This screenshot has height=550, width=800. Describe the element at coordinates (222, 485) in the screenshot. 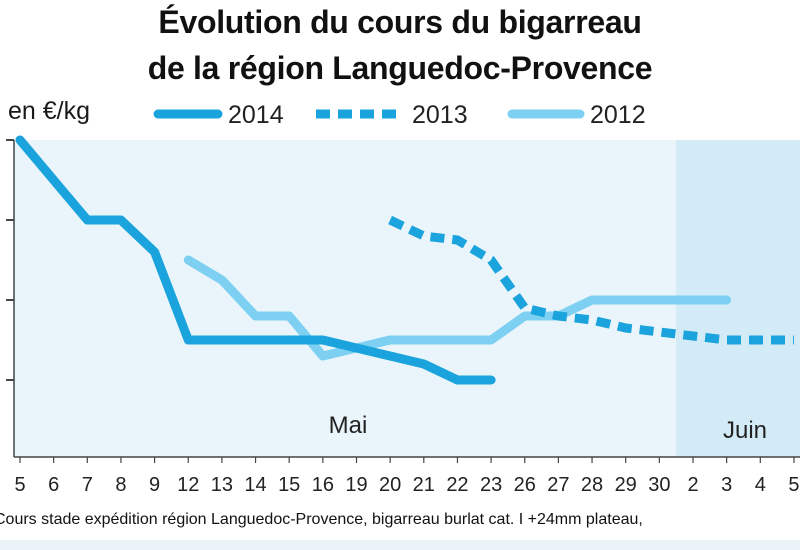

I see `x-tick-label: 13` at that location.